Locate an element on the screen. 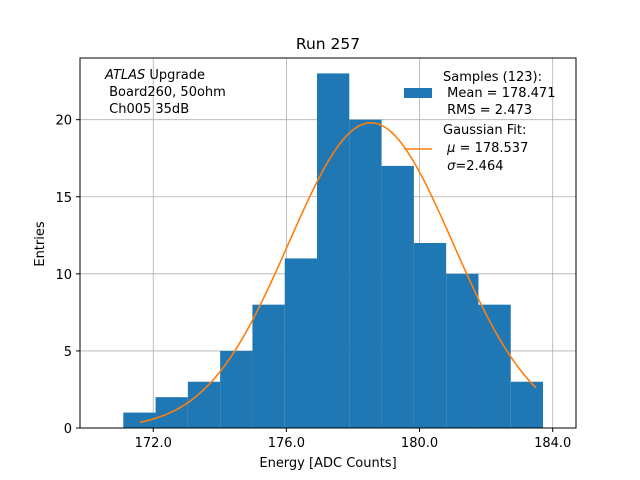 Image resolution: width=640 pixels, height=480 pixels. legend-sigma-value: =2.464 is located at coordinates (479, 166).